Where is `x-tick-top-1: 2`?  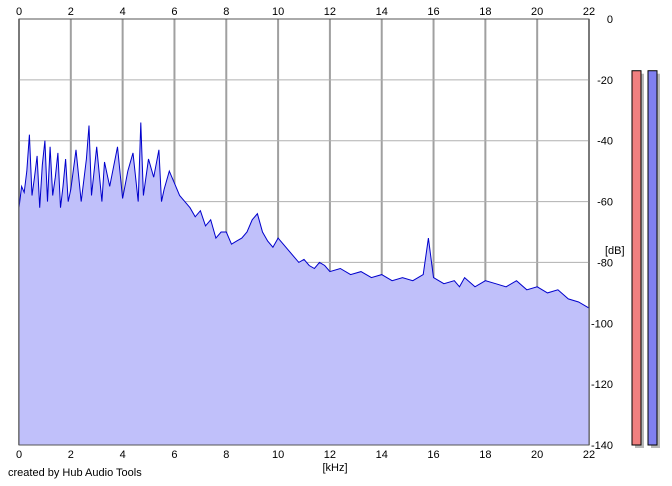 x-tick-top-1: 2 is located at coordinates (71, 12).